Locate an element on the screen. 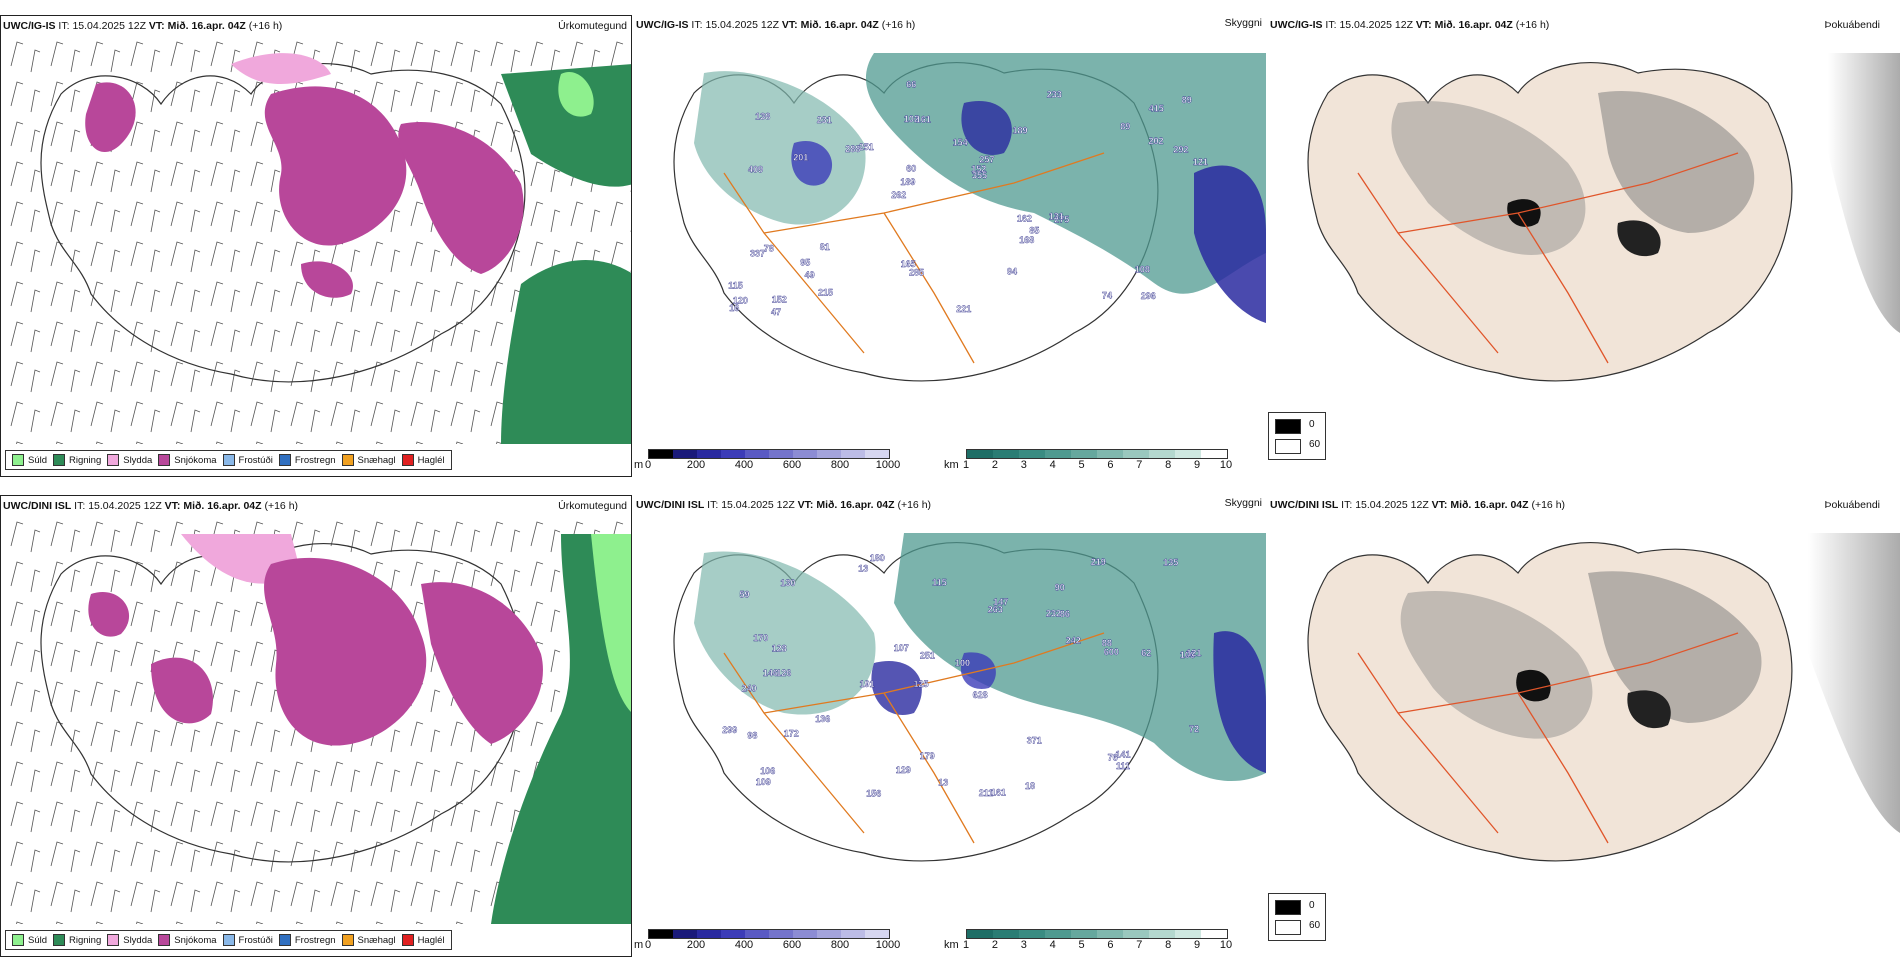  panel-type-label: Þokuábendi is located at coordinates (1852, 505).